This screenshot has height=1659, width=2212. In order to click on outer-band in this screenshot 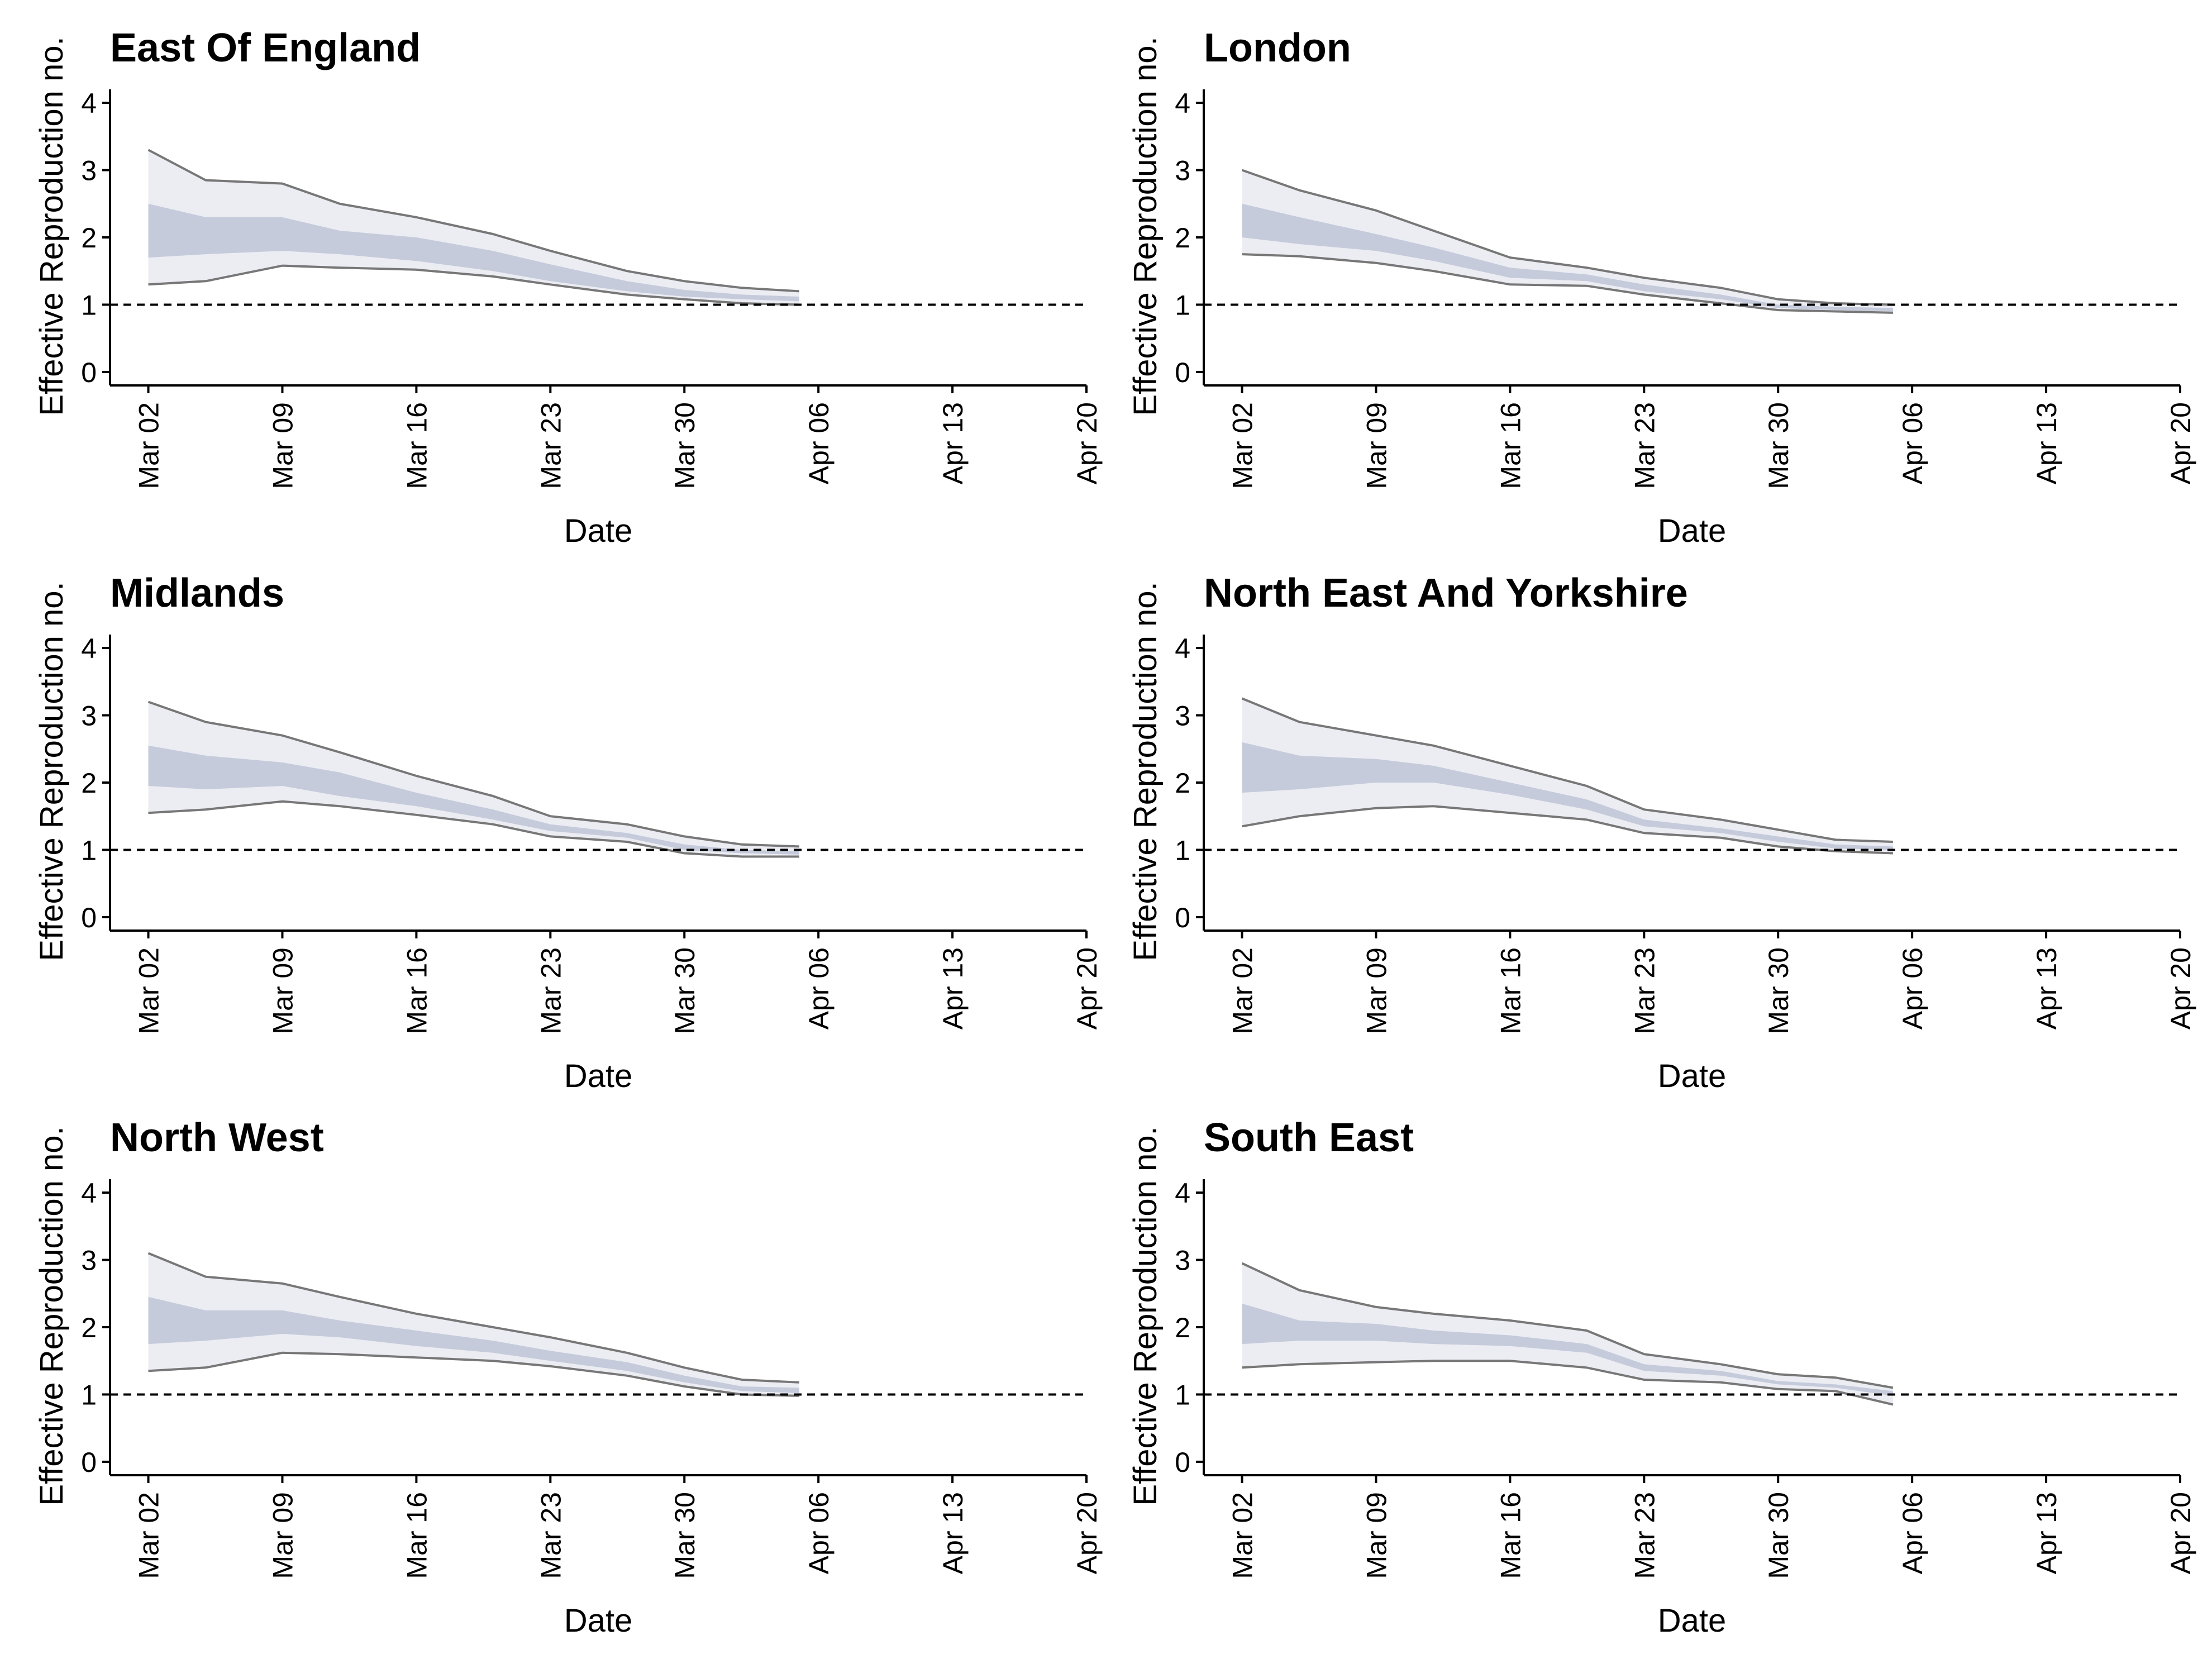, I will do `click(1568, 1334)`.